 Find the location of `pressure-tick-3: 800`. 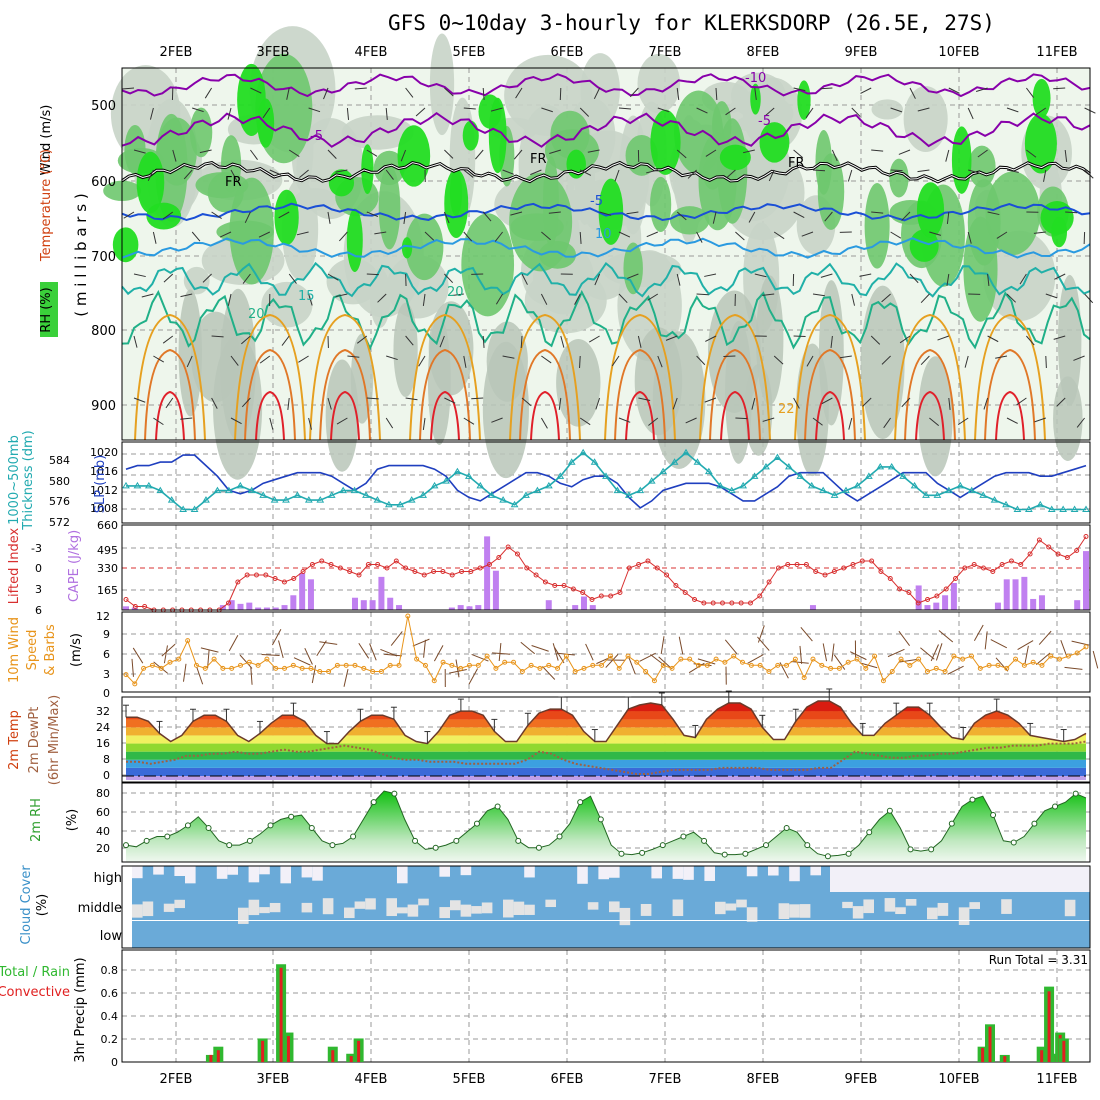

pressure-tick-3: 800 is located at coordinates (103, 331).